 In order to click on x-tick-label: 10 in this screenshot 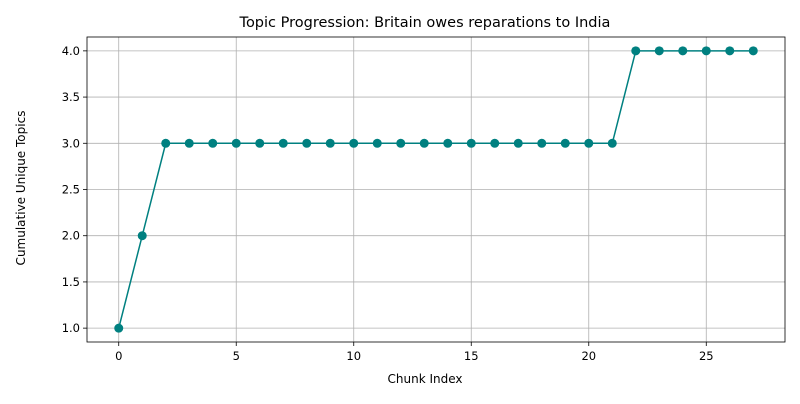, I will do `click(353, 356)`.